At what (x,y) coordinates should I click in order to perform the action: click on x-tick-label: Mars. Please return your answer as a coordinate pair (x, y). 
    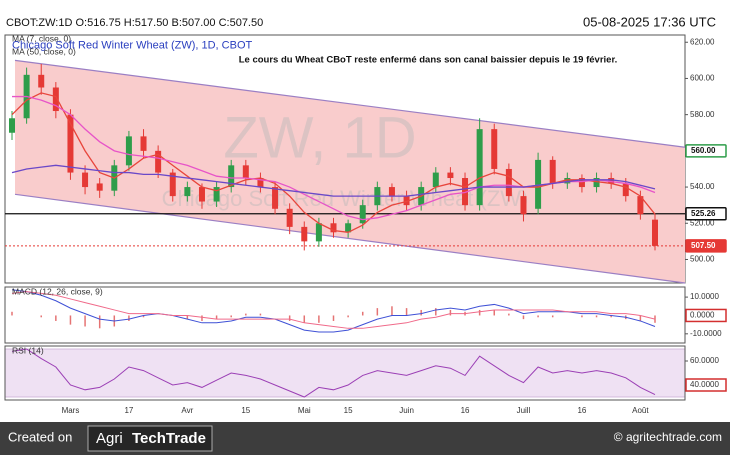
    Looking at the image, I should click on (71, 410).